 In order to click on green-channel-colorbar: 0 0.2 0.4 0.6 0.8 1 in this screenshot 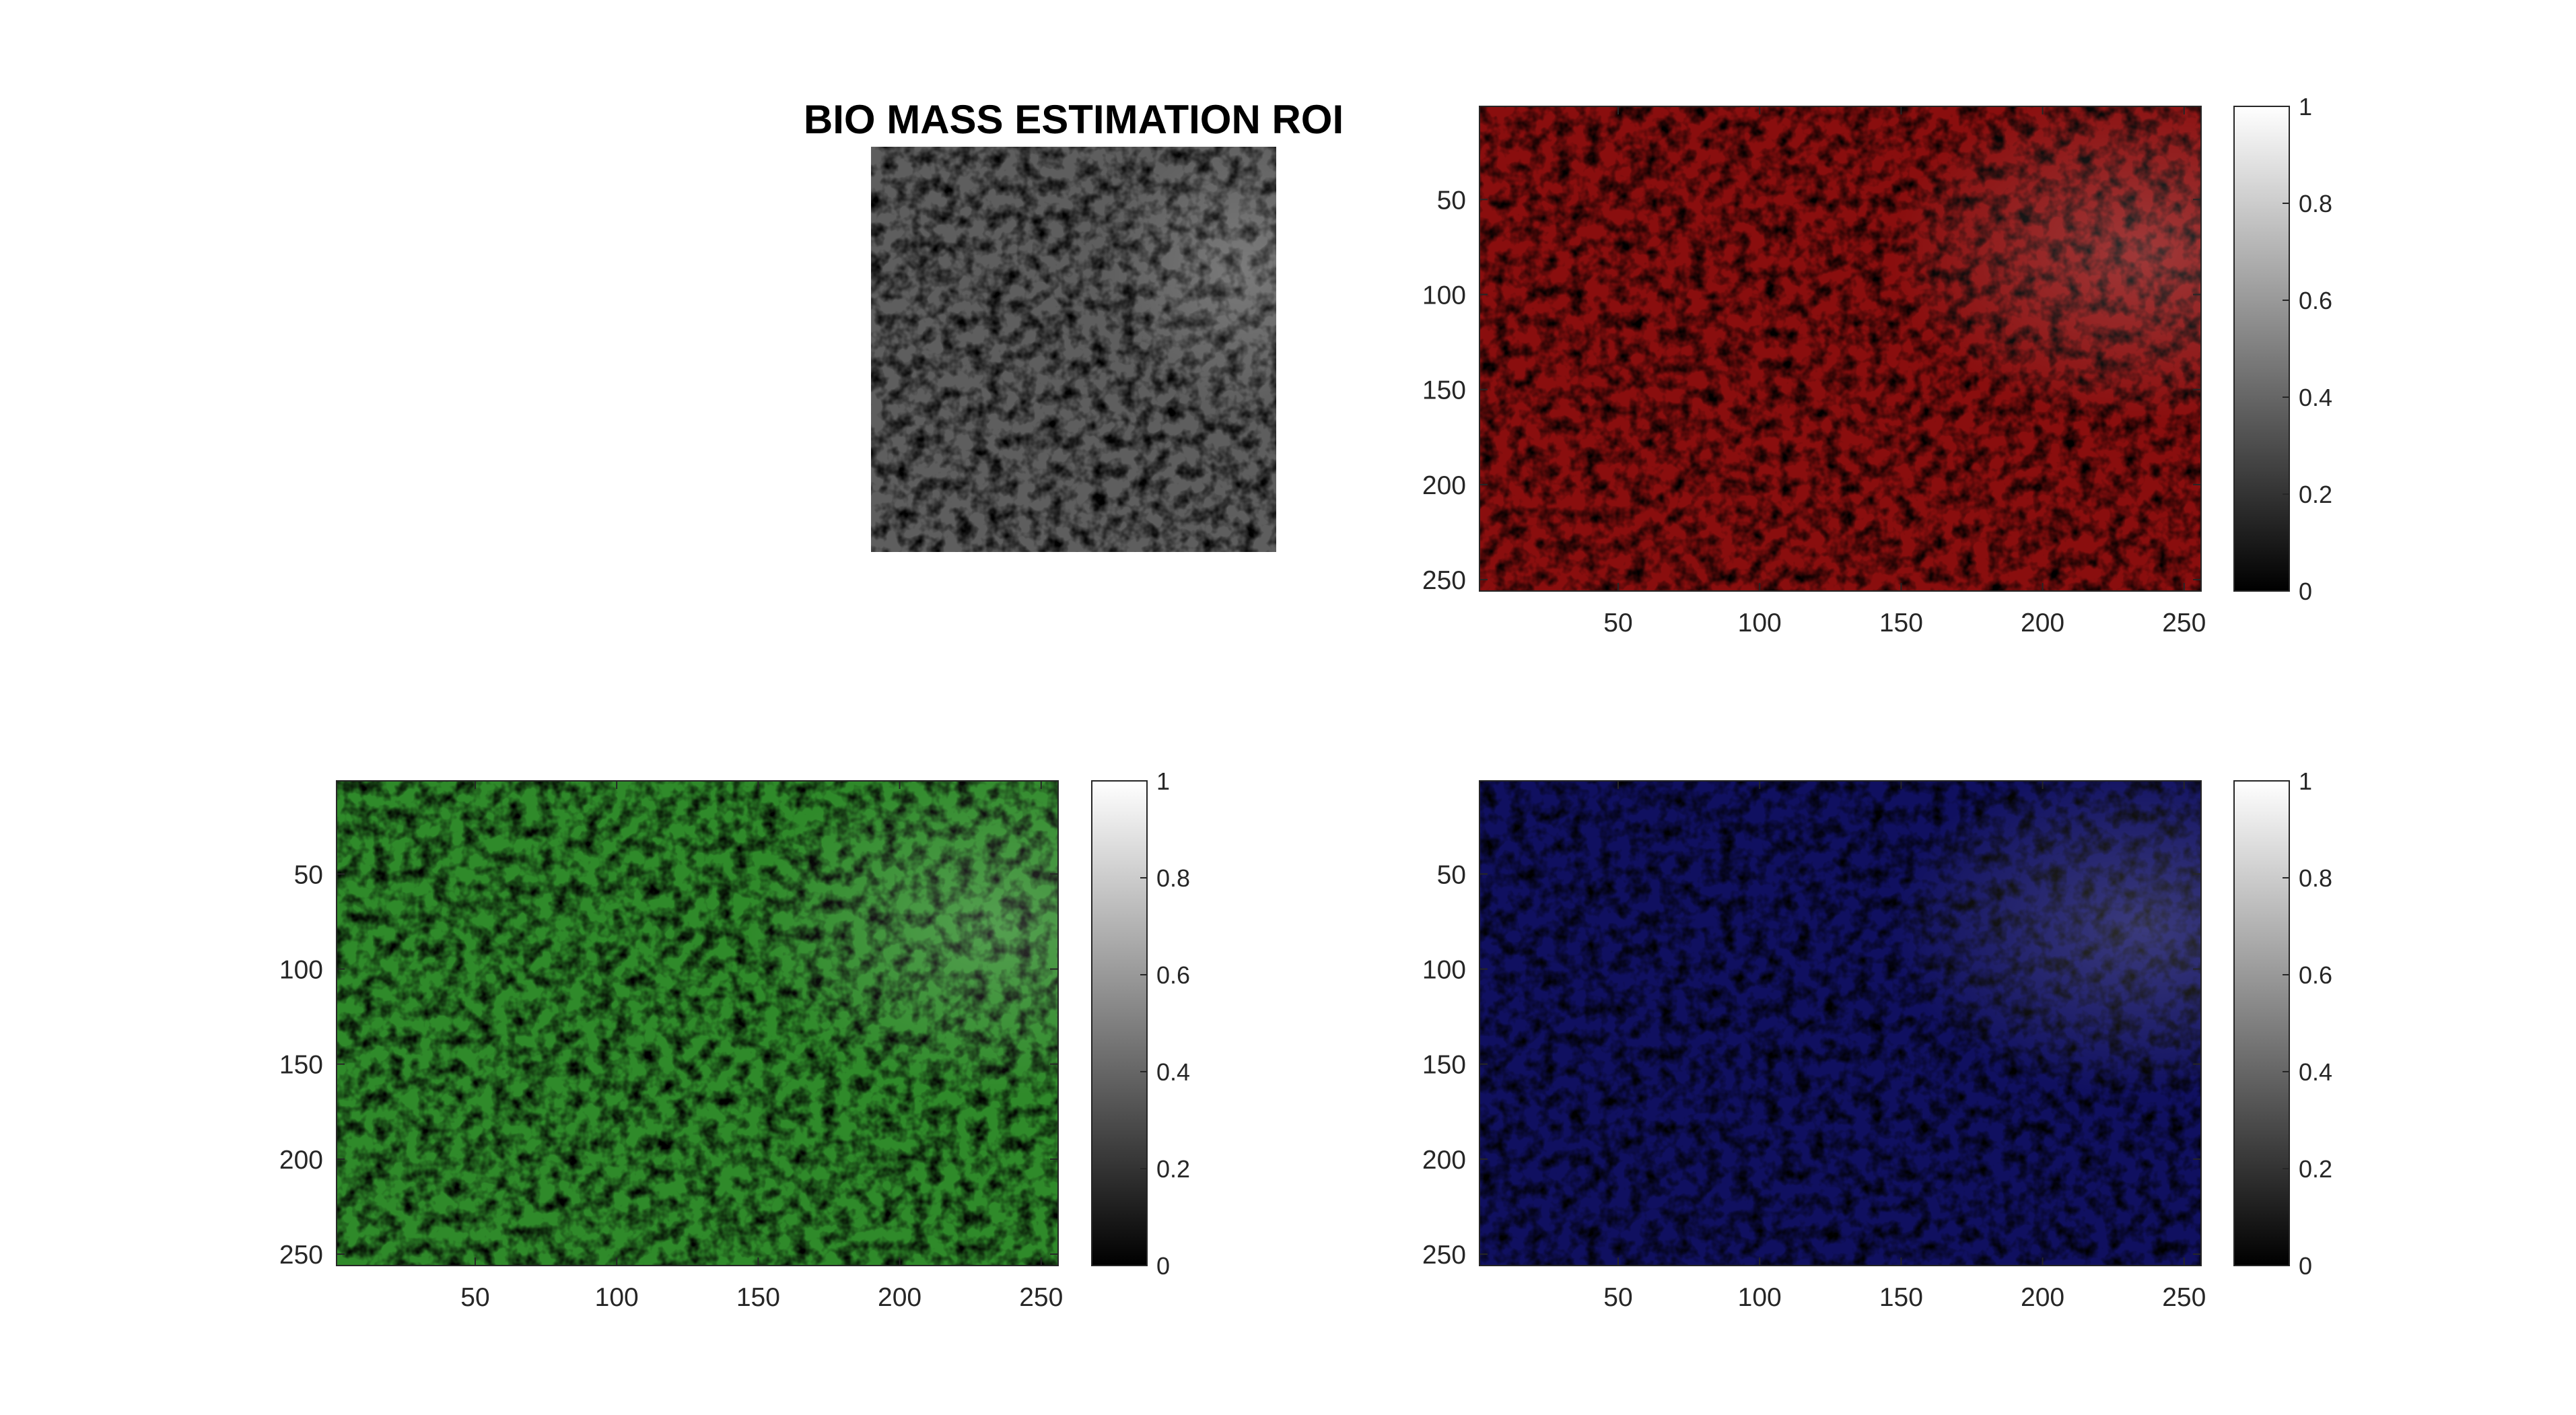, I will do `click(1140, 1024)`.